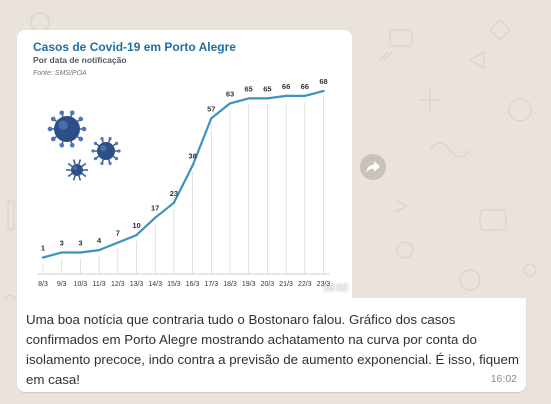 The width and height of the screenshot is (551, 404). I want to click on x-tick-label: 23/3, so click(324, 284).